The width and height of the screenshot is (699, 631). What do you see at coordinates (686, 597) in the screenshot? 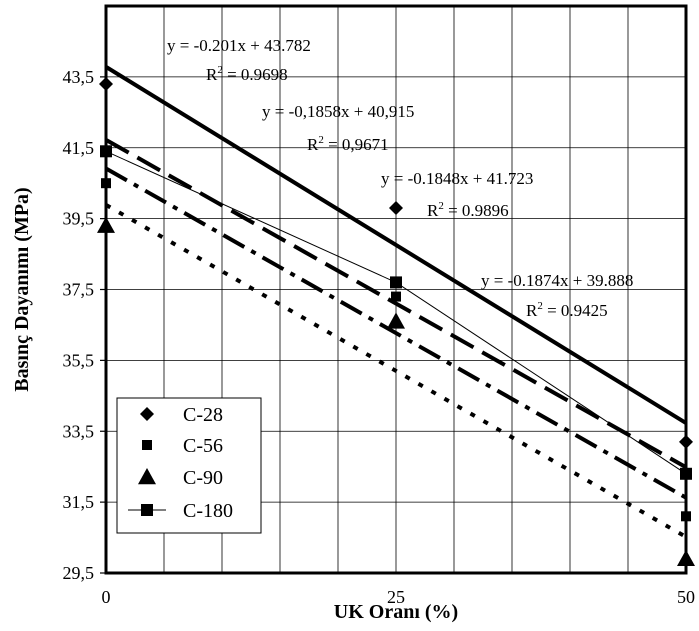
I see `x-tick-label: 50` at bounding box center [686, 597].